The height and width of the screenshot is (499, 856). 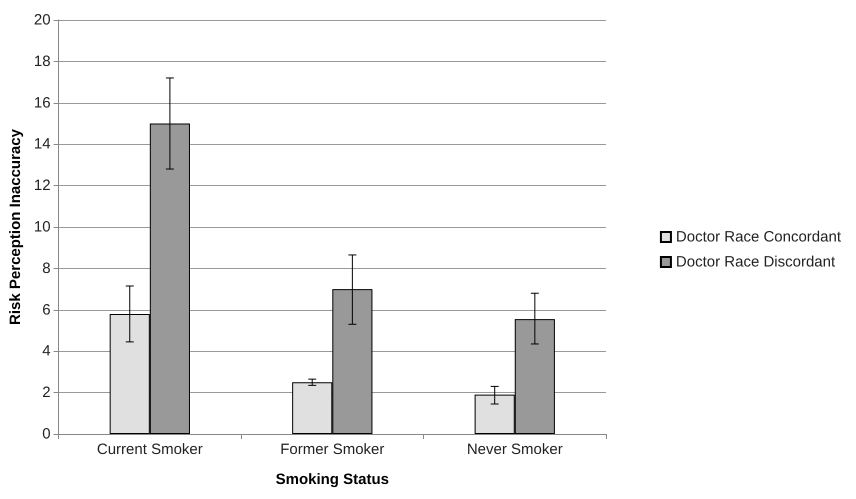 I want to click on legend-label: Doctor Race Discordant, so click(x=756, y=262).